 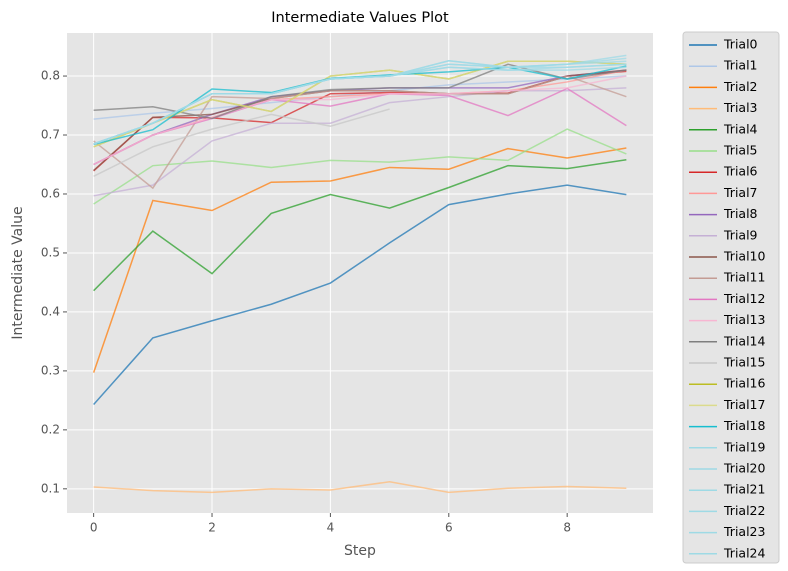 I want to click on legend-text: Trial13, so click(x=744, y=319).